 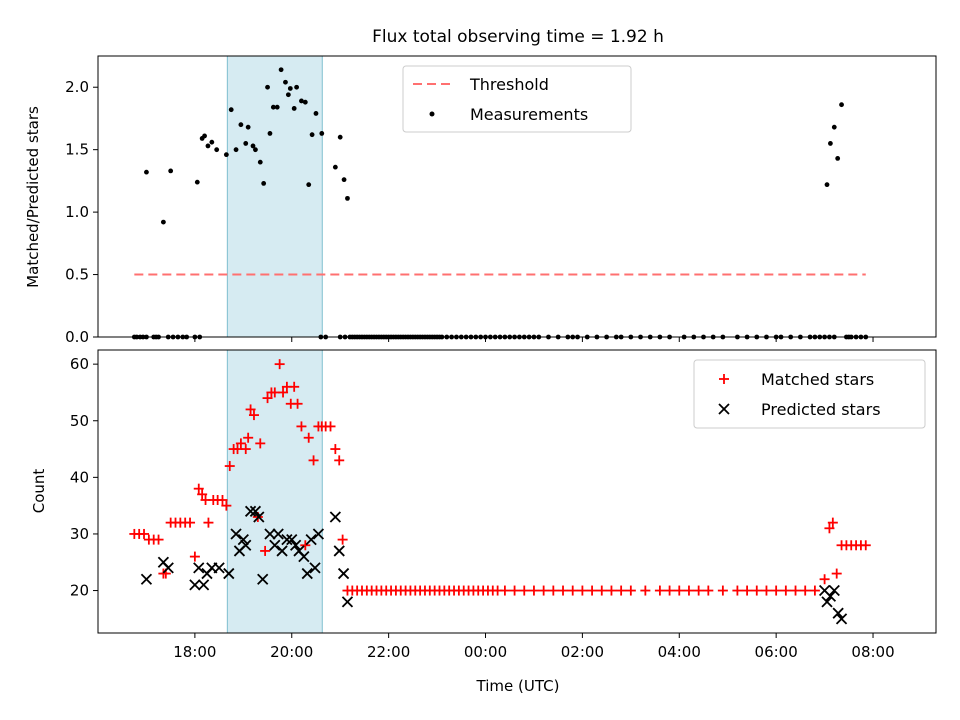 What do you see at coordinates (77, 150) in the screenshot?
I see `y-tick-label: 1.5` at bounding box center [77, 150].